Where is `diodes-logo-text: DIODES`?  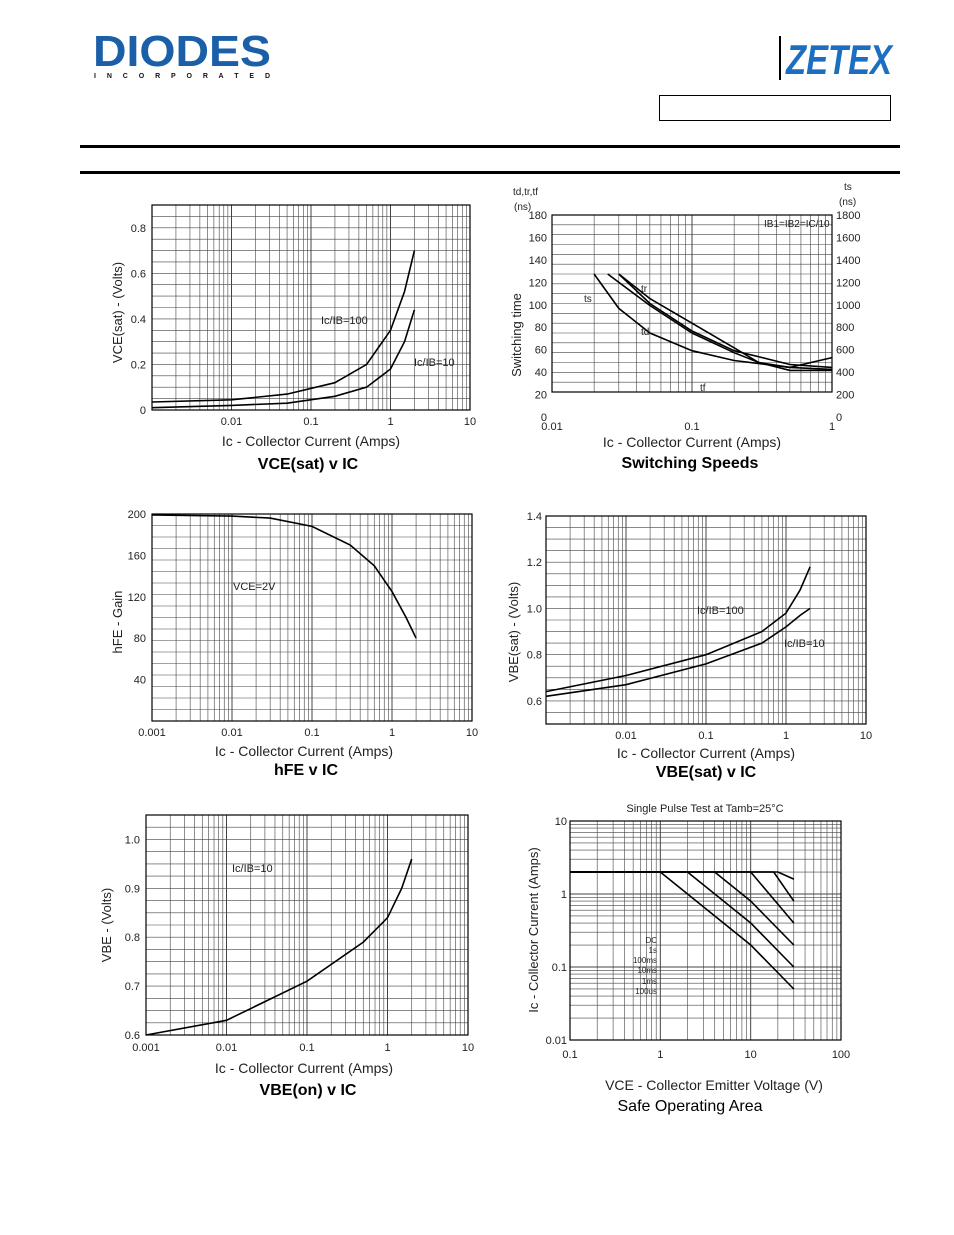 diodes-logo-text: DIODES is located at coordinates (182, 53).